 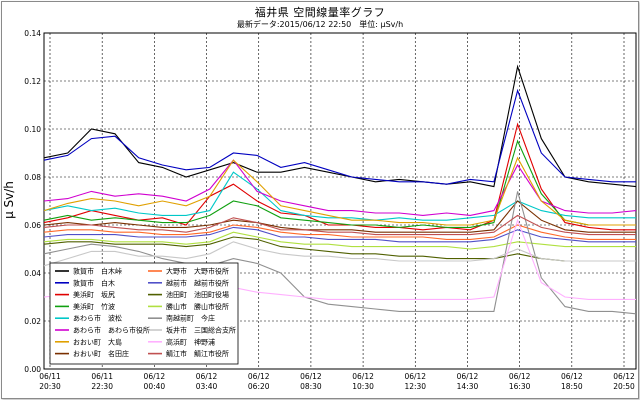 What do you see at coordinates (32, 129) in the screenshot?
I see `y-tick-label: 0.10` at bounding box center [32, 129].